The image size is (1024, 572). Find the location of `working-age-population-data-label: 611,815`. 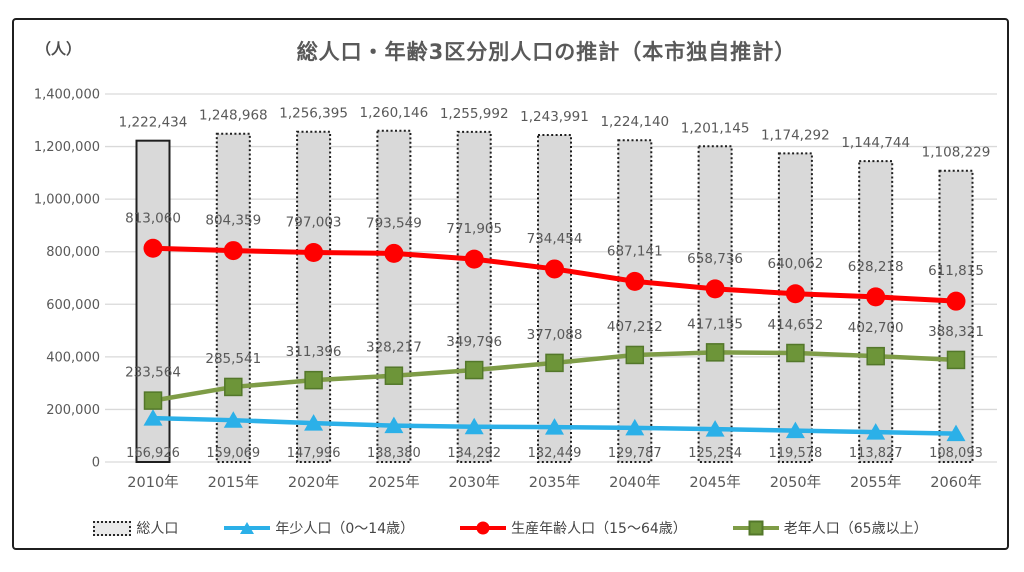

working-age-population-data-label: 611,815 is located at coordinates (956, 271).